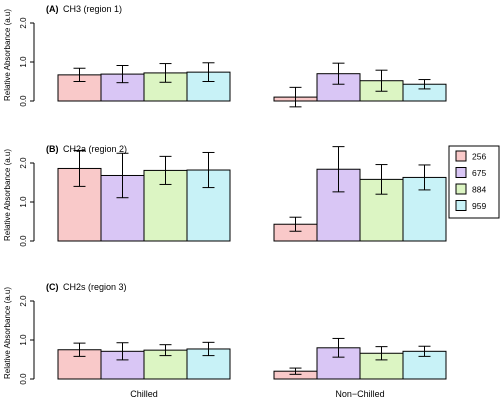 The height and width of the screenshot is (402, 500). Describe the element at coordinates (23, 340) in the screenshot. I see `y-tick-label-2-1: 1.0` at that location.